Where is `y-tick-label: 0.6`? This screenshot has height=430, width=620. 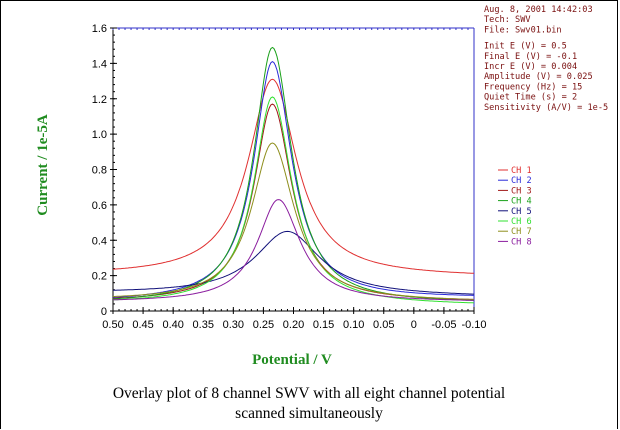
y-tick-label: 0.6 is located at coordinates (99, 206).